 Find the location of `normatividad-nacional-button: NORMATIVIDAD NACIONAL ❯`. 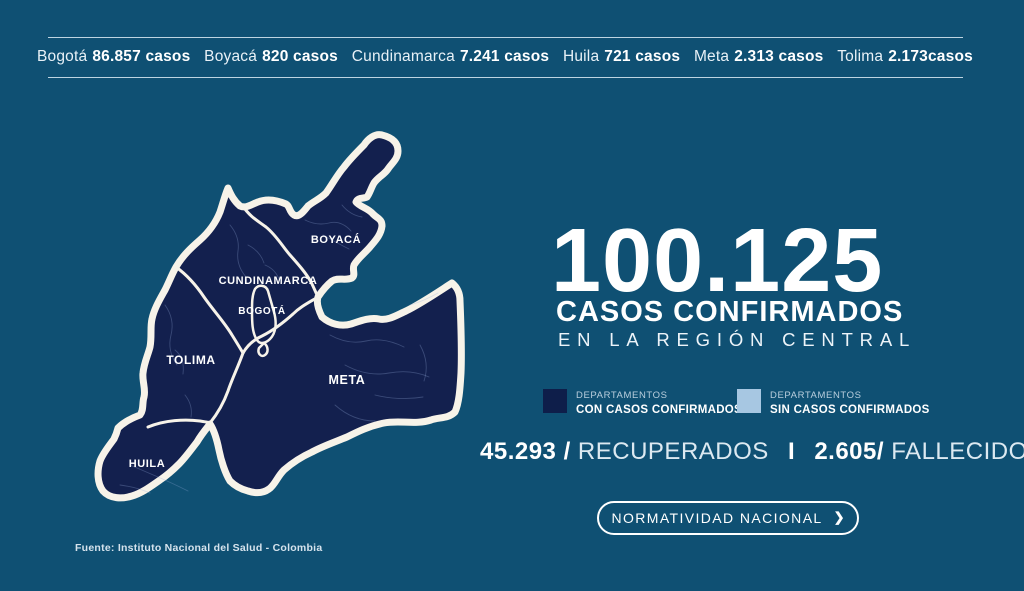

normatividad-nacional-button: NORMATIVIDAD NACIONAL ❯ is located at coordinates (728, 518).